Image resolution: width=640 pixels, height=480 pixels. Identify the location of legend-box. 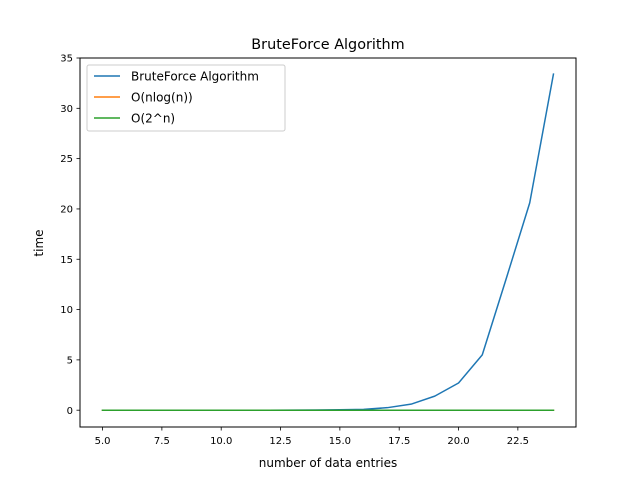
(186, 98).